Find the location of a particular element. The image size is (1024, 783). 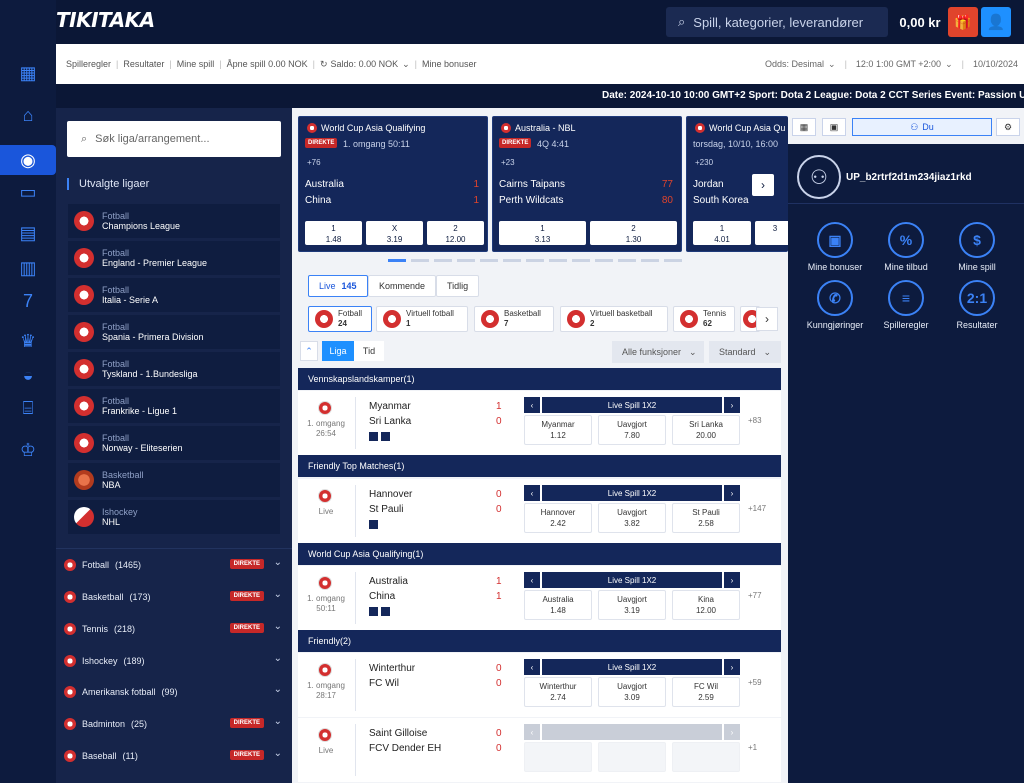

link-balance: Saldo: 0.00 NOK is located at coordinates (364, 64).